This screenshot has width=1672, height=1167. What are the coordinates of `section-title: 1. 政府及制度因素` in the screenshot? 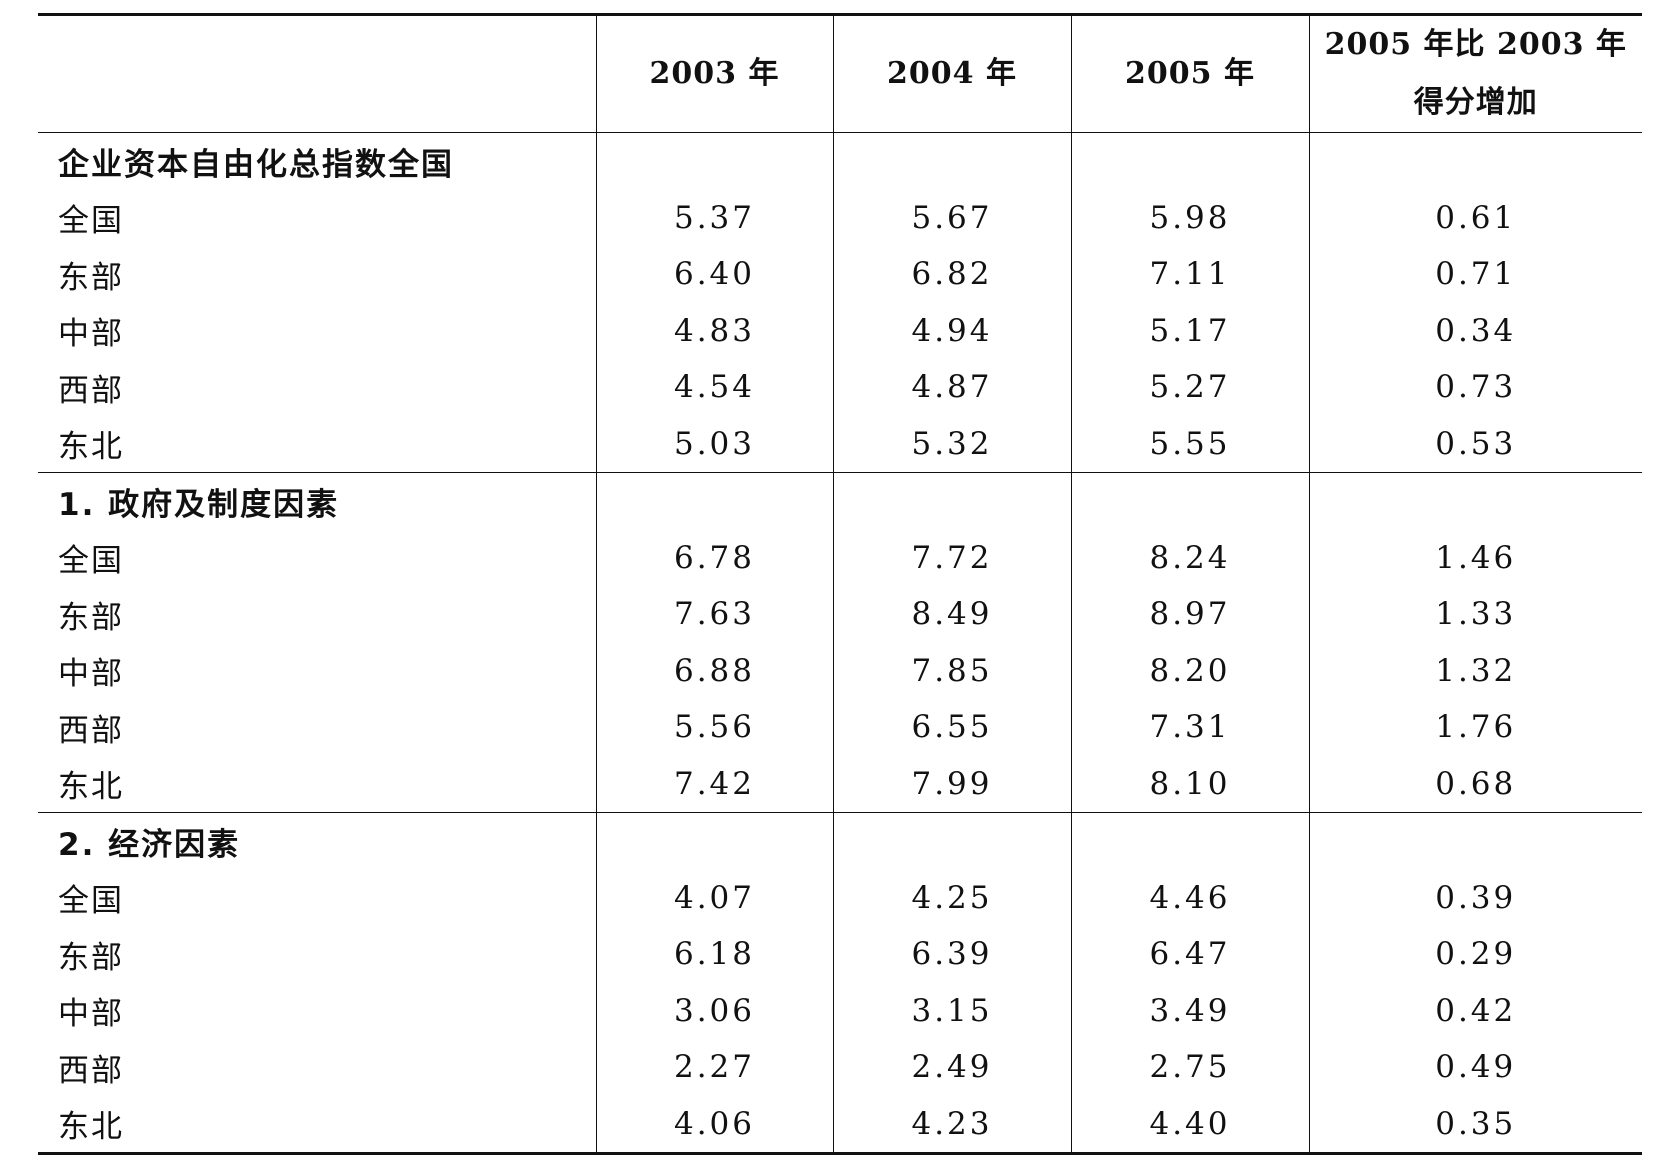 It's located at (199, 504).